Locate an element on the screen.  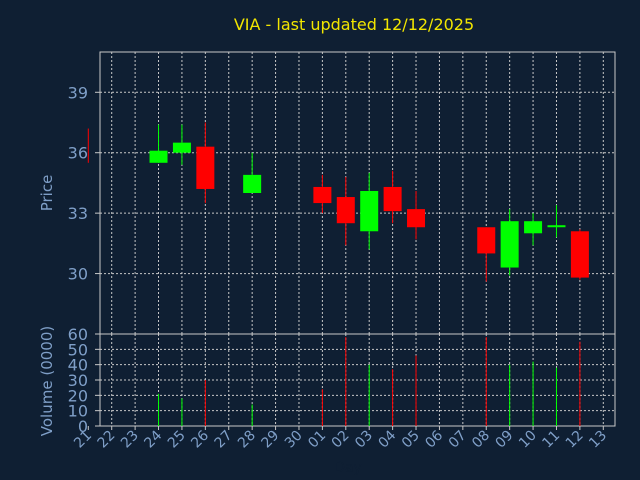
volume-tick-label: 40 is located at coordinates (78, 365).